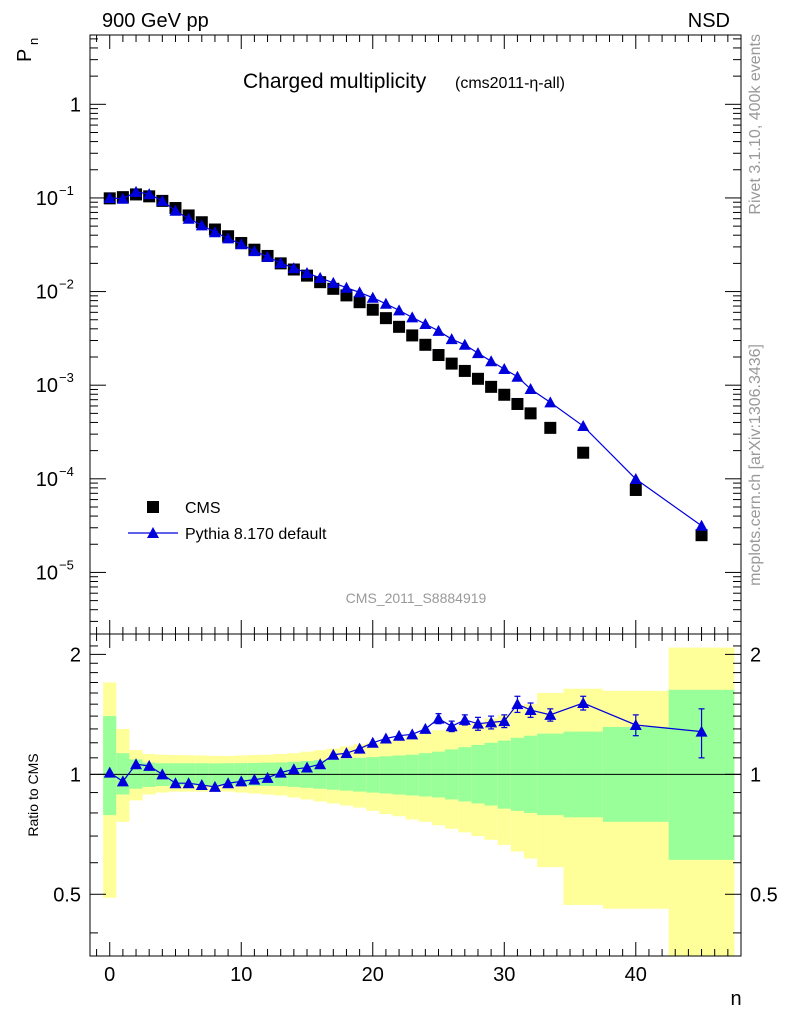 The image size is (786, 1024). I want to click on rivet-version-label: Rivet 3.1.10, 400k events, so click(755, 124).